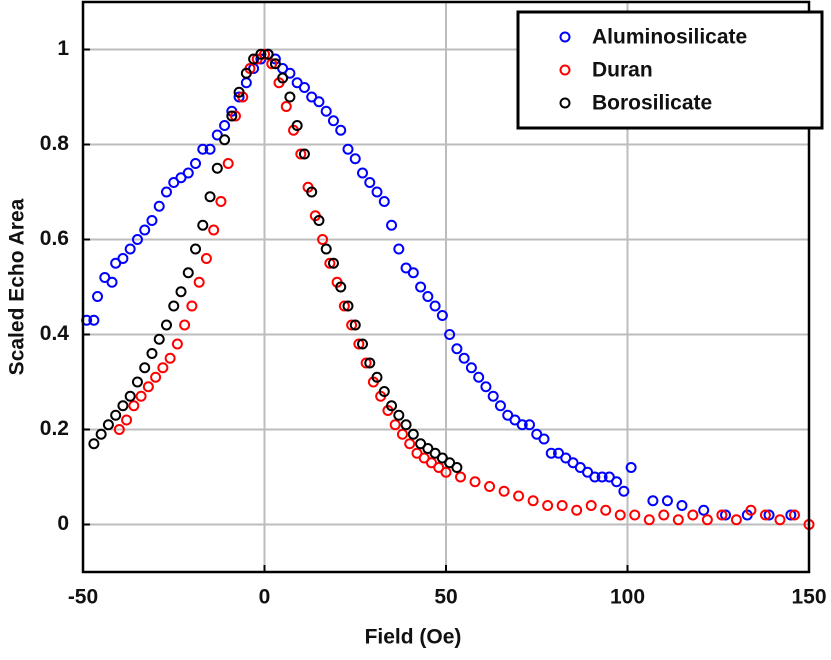 This screenshot has height=660, width=831. What do you see at coordinates (445, 597) in the screenshot?
I see `x-tick-label: 50` at bounding box center [445, 597].